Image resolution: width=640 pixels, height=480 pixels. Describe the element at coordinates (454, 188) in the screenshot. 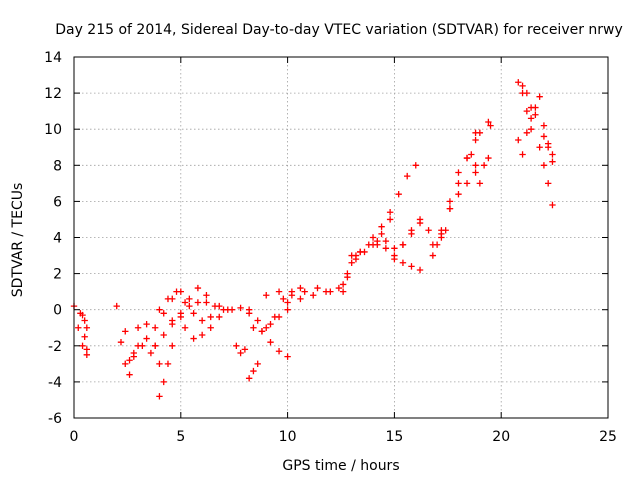

I see `series-tr26` at that location.